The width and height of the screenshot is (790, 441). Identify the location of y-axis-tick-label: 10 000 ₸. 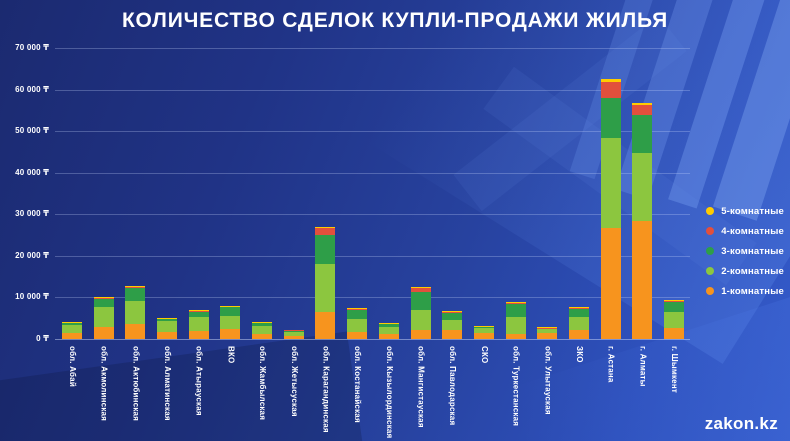
(32, 297).